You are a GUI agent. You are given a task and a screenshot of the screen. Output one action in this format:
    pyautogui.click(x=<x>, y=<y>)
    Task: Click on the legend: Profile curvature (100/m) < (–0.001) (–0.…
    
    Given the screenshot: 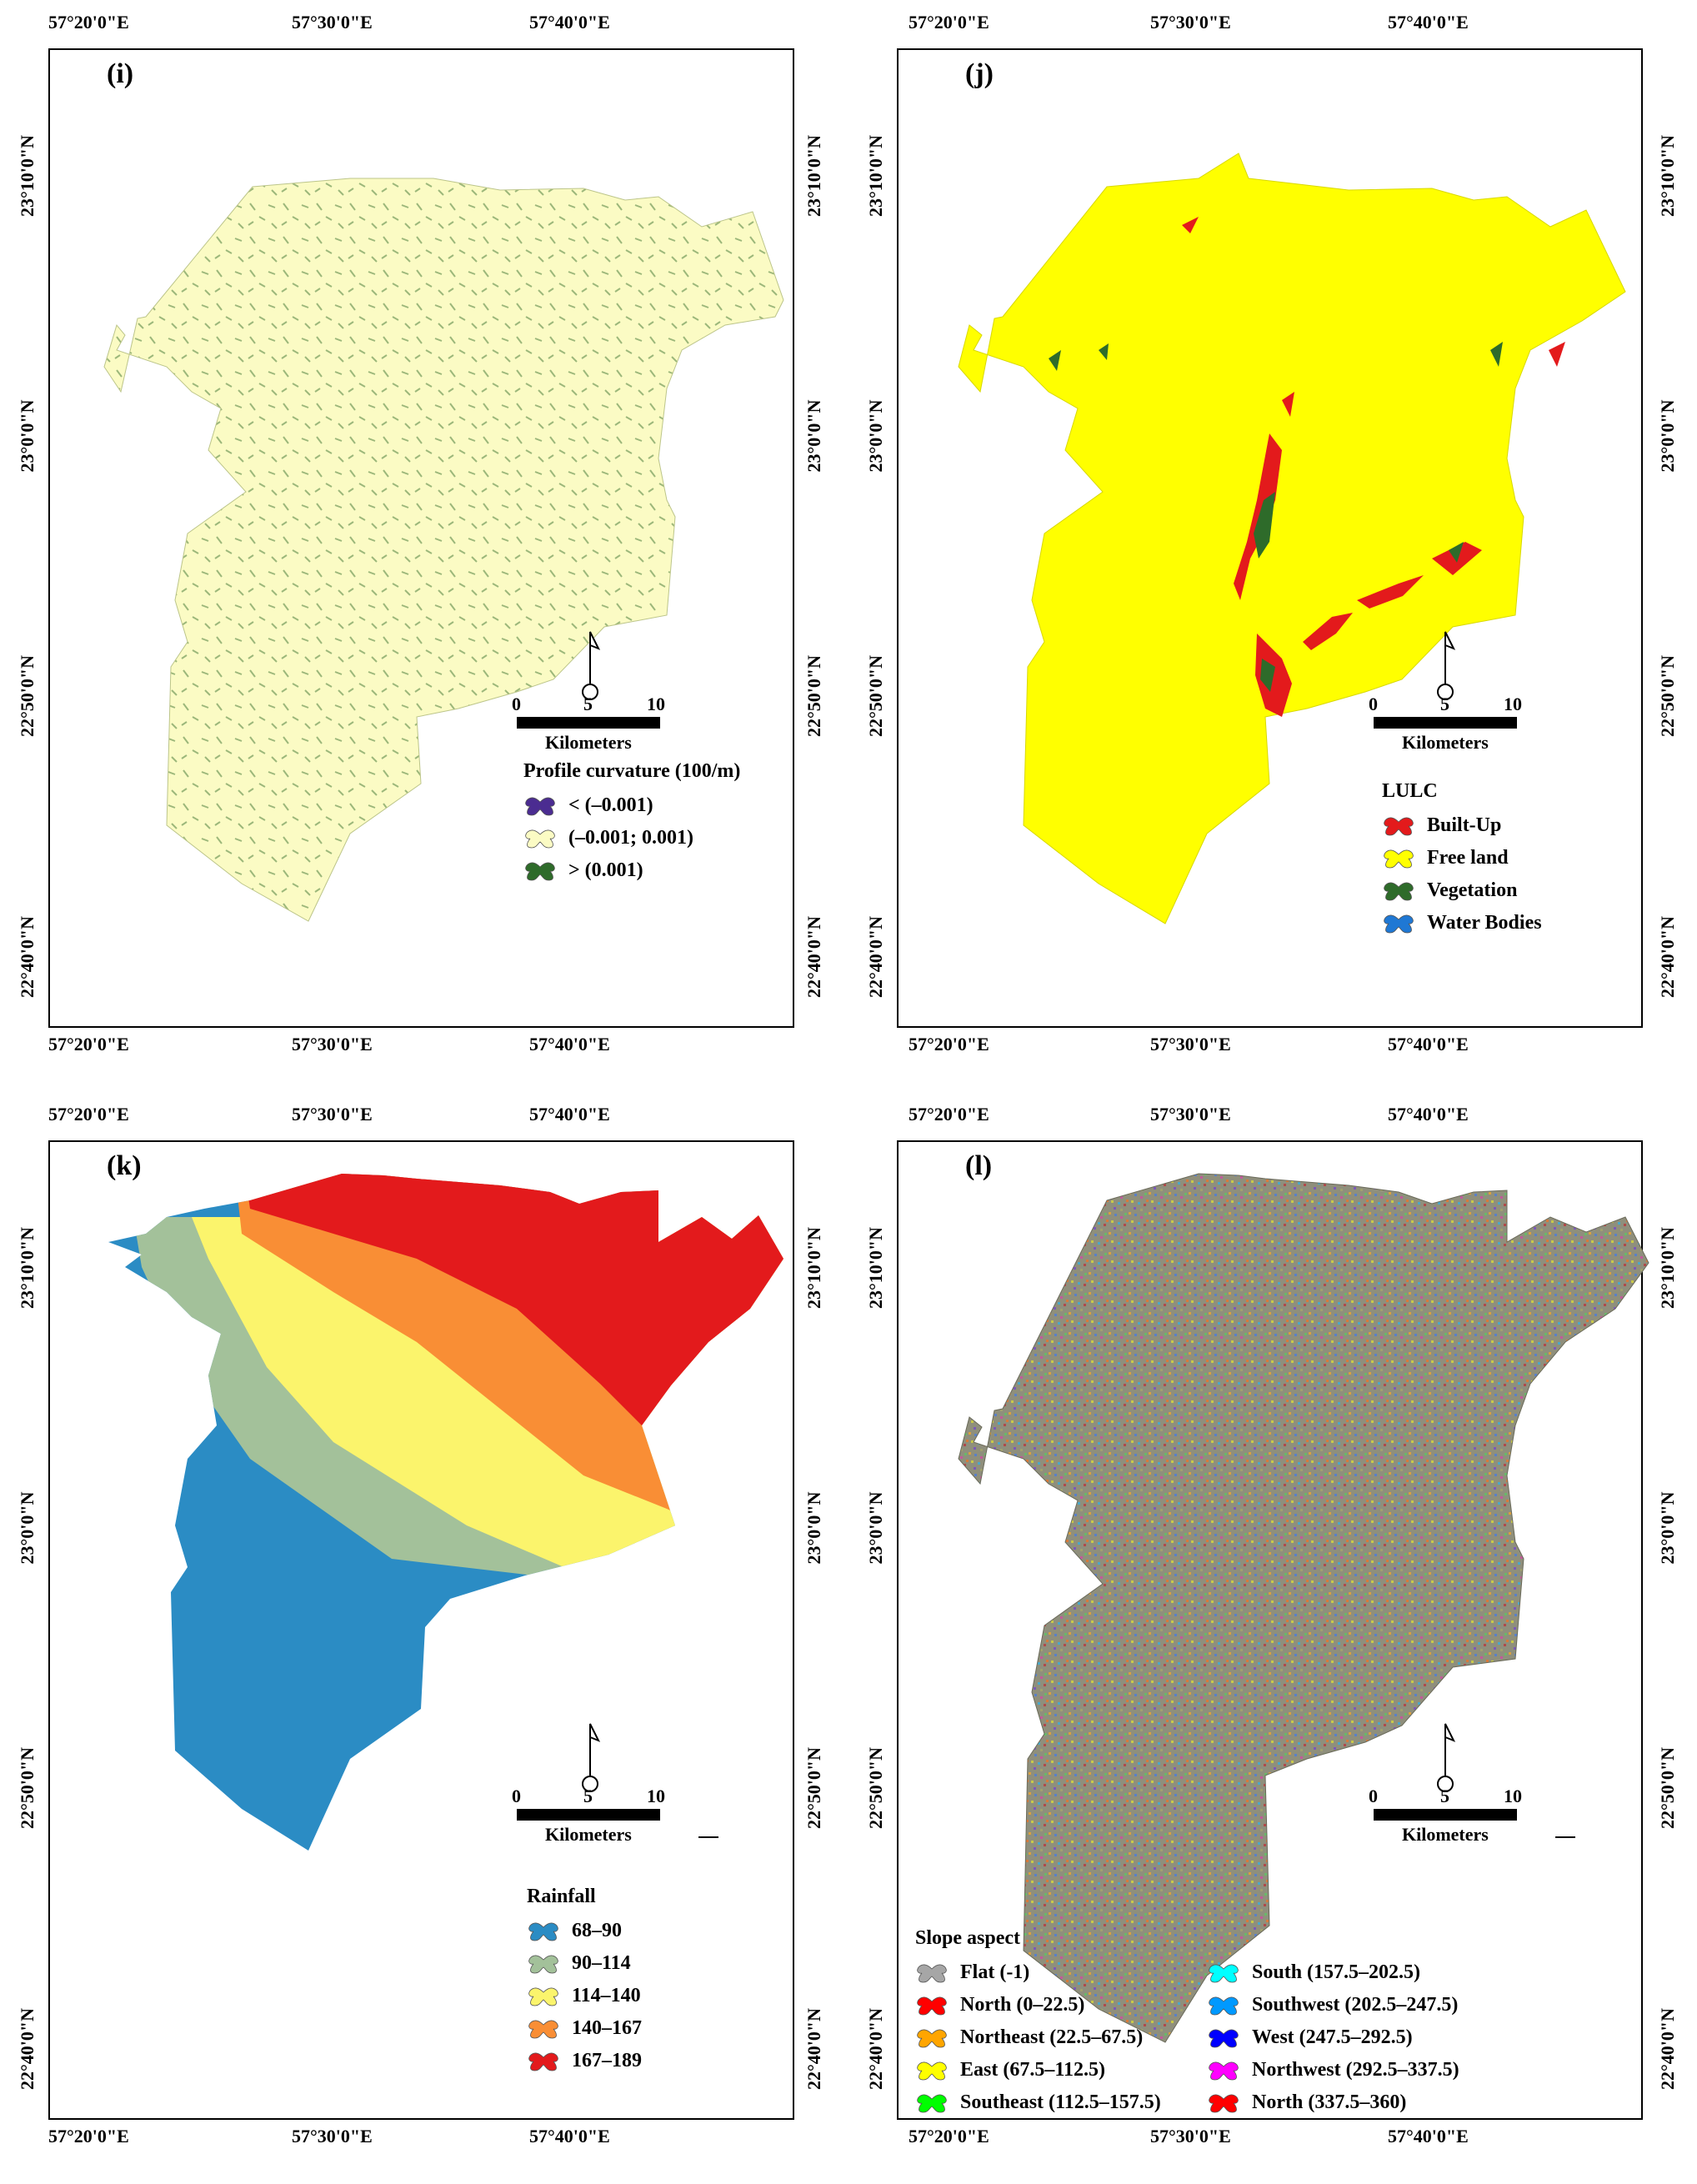 What is the action you would take?
    pyautogui.click(x=631, y=823)
    